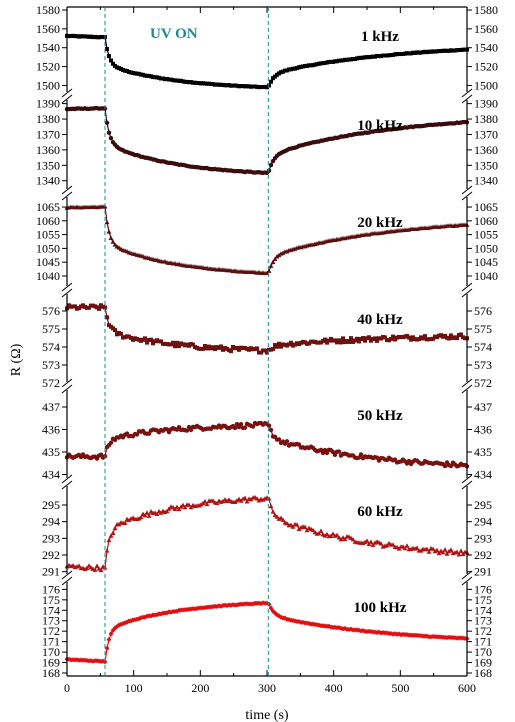  Describe the element at coordinates (174, 34) in the screenshot. I see `uv-on-annotation: UV ON` at that location.